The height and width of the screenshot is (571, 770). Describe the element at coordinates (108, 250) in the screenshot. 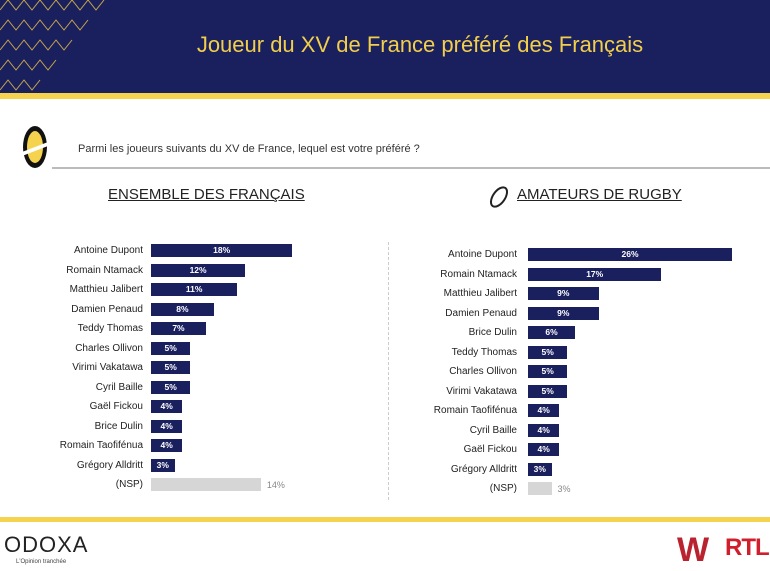

I see `bar-label: Antoine Dupont` at that location.